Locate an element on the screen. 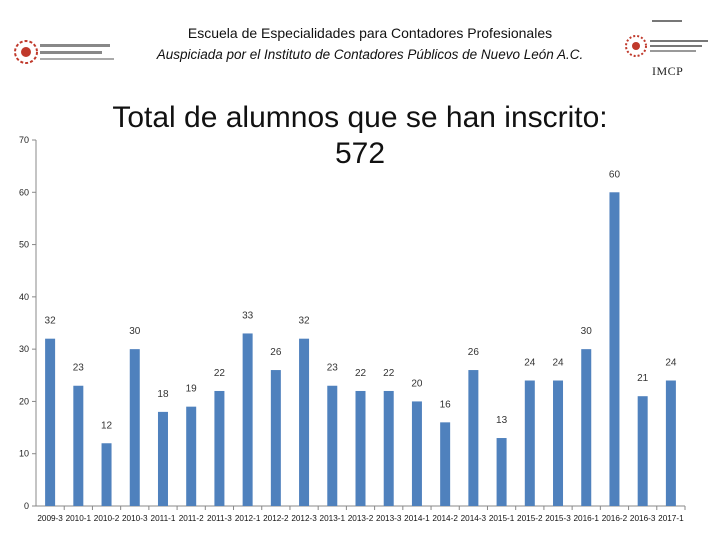  y-tick-label: 0 is located at coordinates (26, 506).